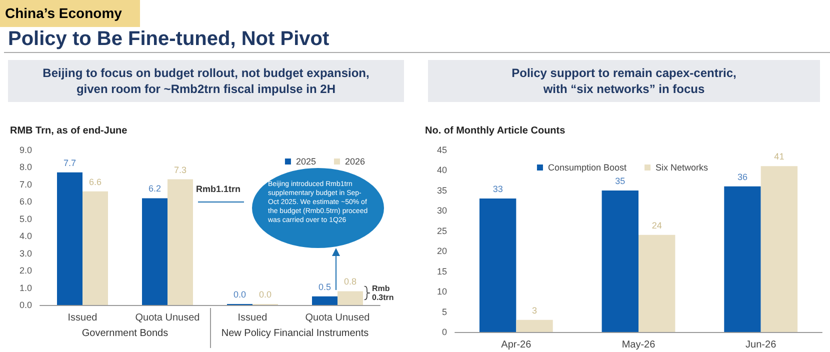 This screenshot has width=830, height=352. Describe the element at coordinates (25, 201) in the screenshot. I see `y-tick-label: 6.0` at that location.